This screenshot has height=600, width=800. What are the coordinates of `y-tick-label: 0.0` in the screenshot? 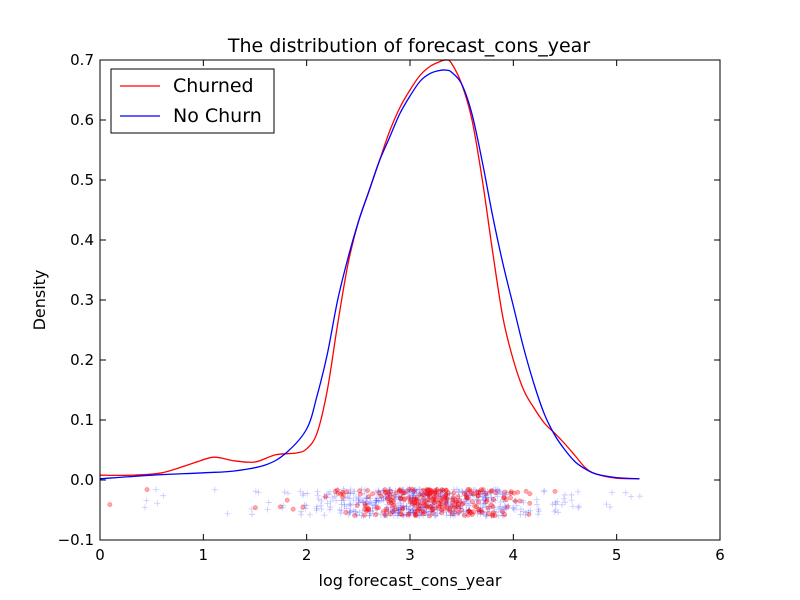 It's located at (82, 480).